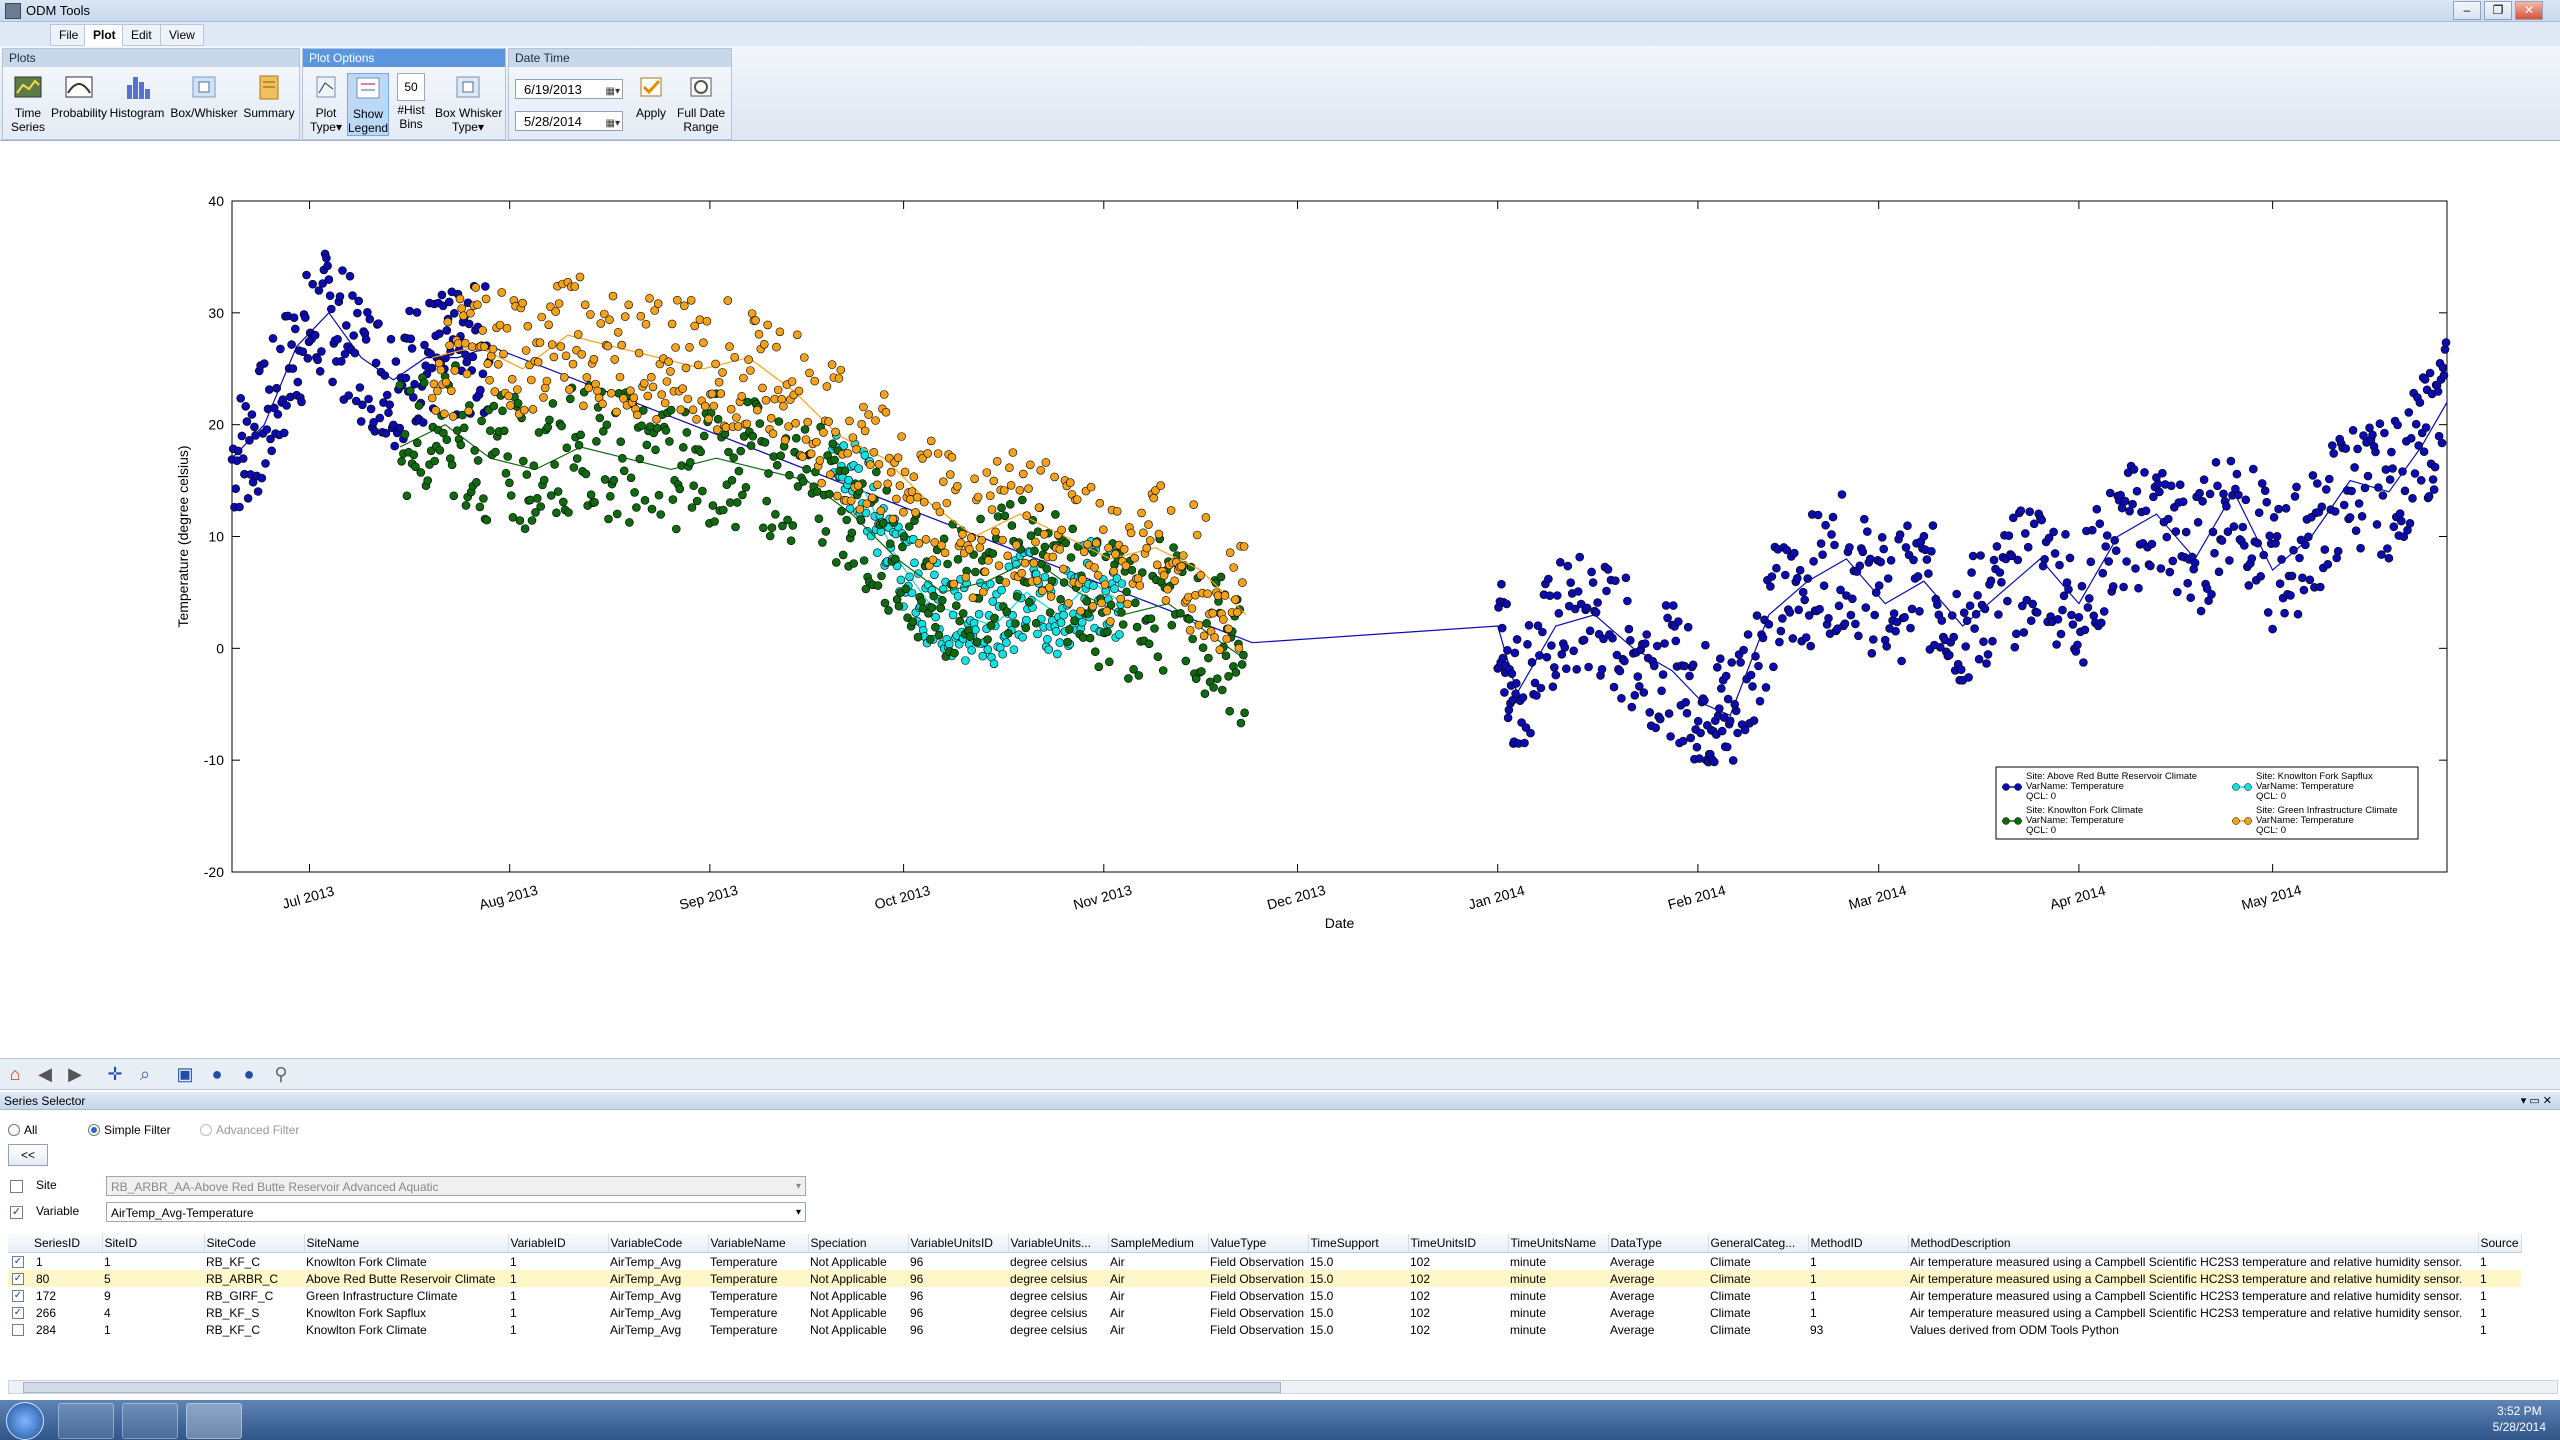  Describe the element at coordinates (39, 1261) in the screenshot. I see `series-id: 1` at that location.